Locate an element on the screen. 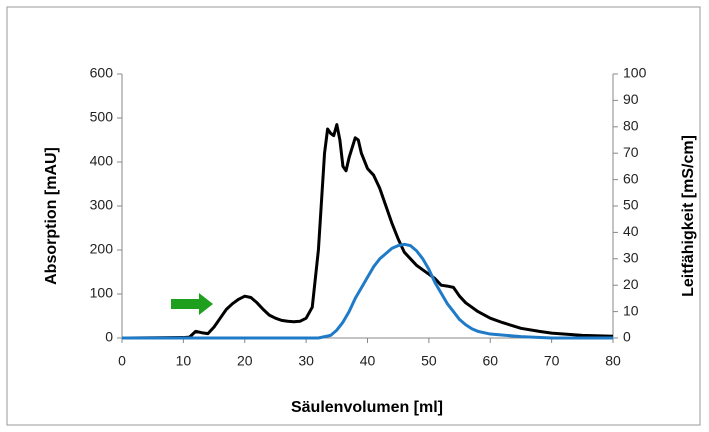 This screenshot has width=709, height=432. y-tick-label: 300 is located at coordinates (102, 205).